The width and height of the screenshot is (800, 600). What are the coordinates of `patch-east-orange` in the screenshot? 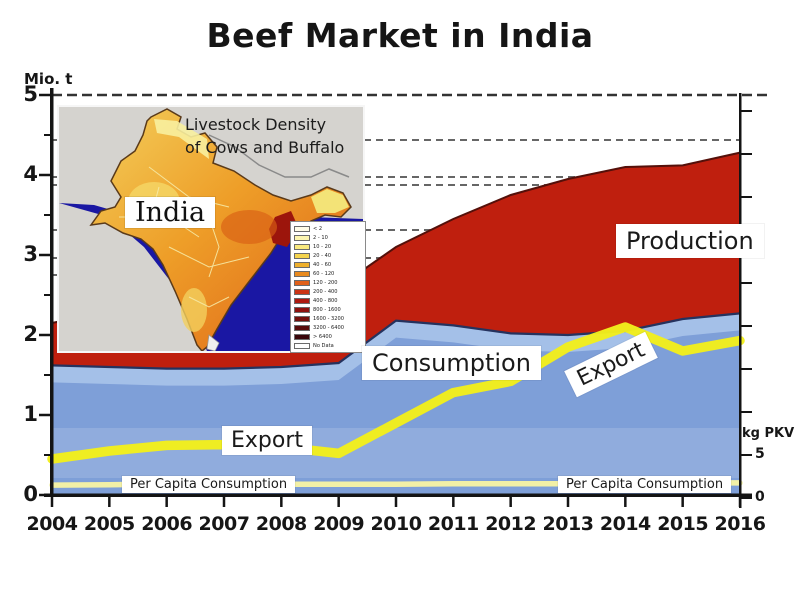 It's located at (249, 227).